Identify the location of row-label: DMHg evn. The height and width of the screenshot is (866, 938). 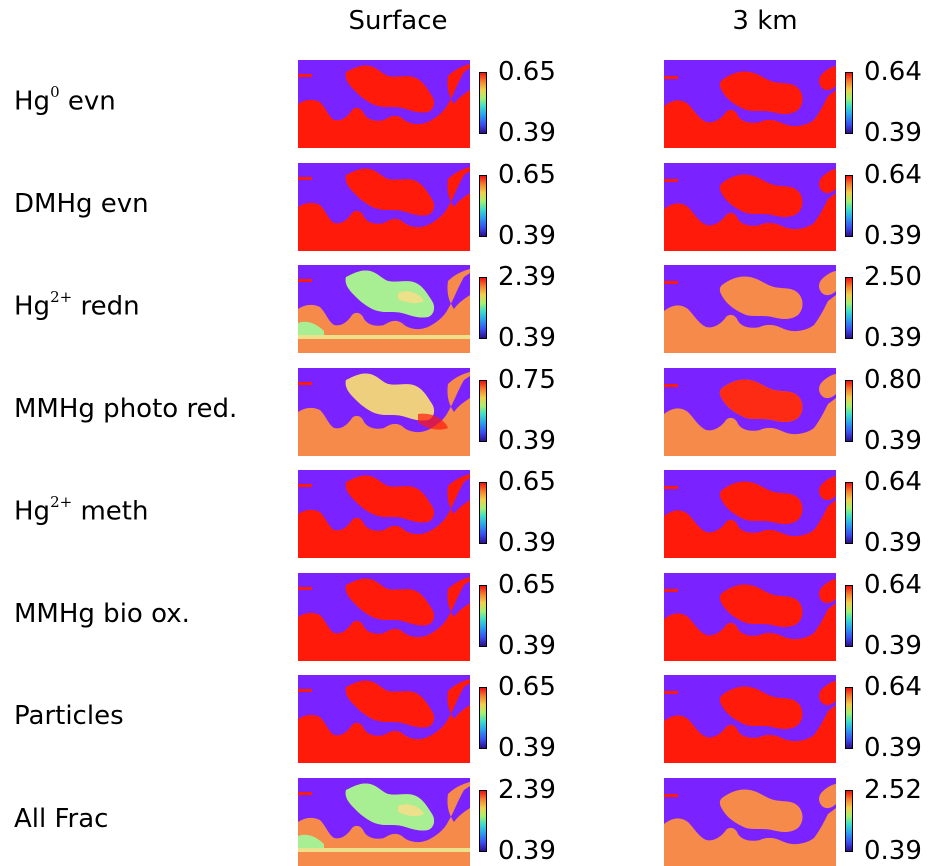
(81, 204).